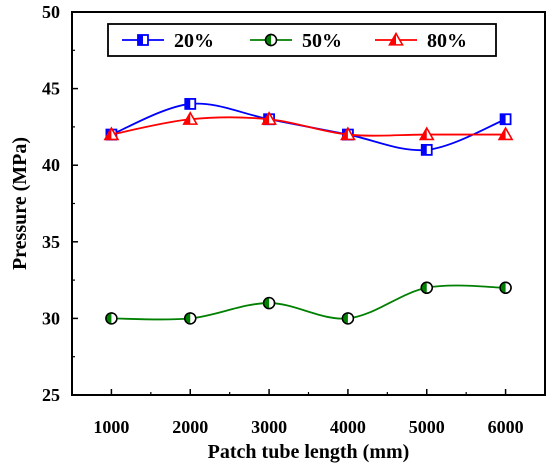 This screenshot has height=465, width=550. What do you see at coordinates (269, 427) in the screenshot?
I see `x-tick-label: 3000` at bounding box center [269, 427].